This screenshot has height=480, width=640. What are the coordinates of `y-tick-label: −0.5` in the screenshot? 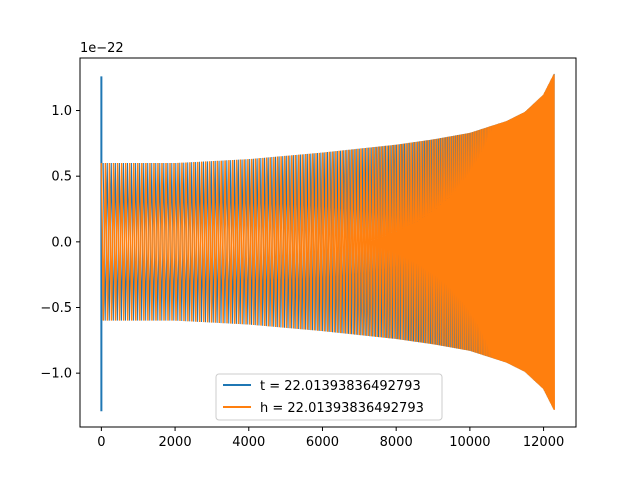 It's located at (56, 308).